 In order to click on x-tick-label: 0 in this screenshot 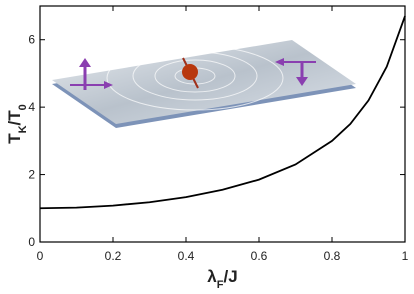, I will do `click(40, 256)`.